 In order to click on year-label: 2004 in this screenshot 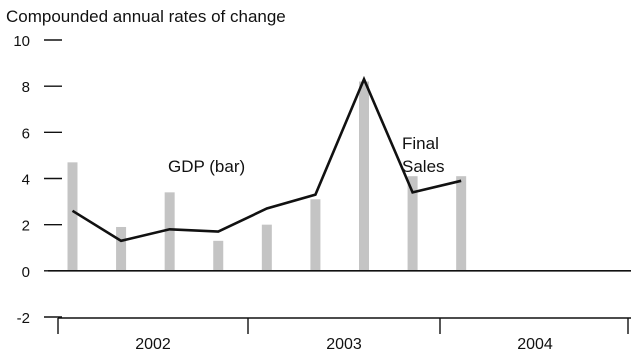, I will do `click(535, 344)`.